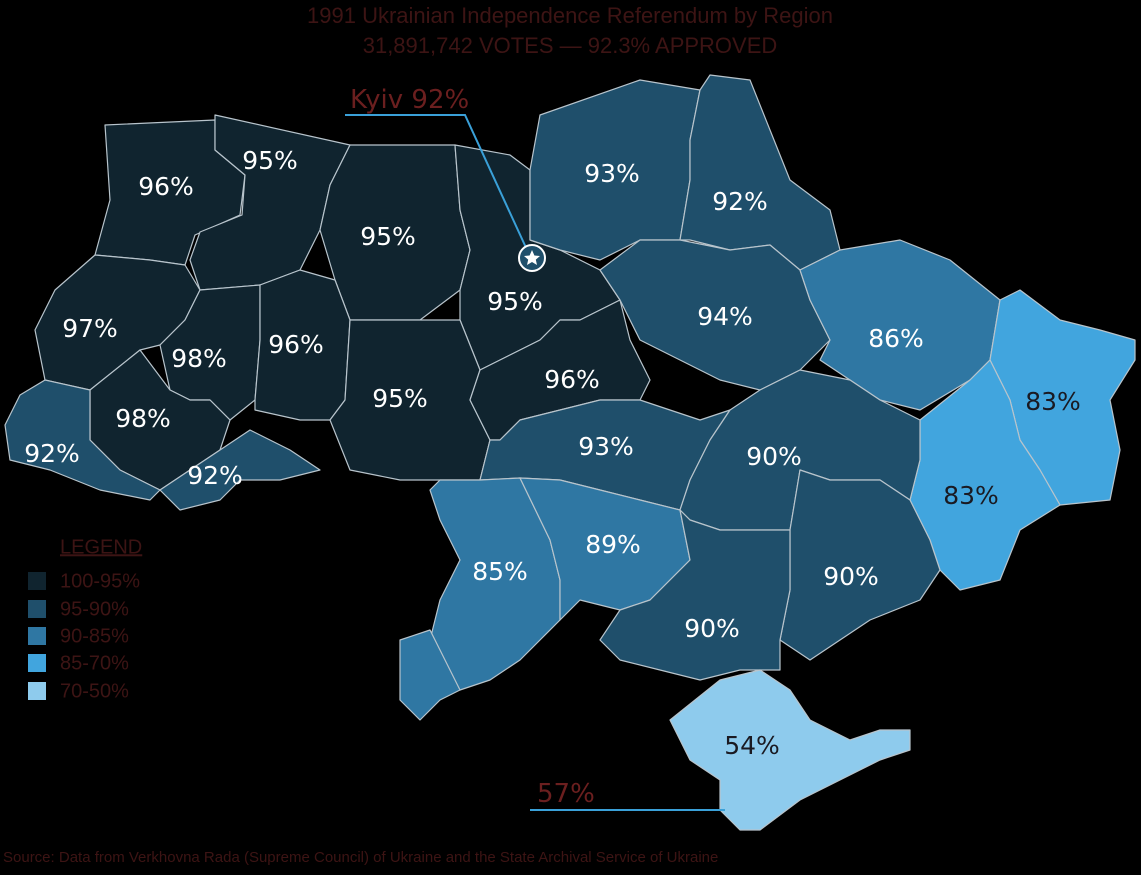  I want to click on region-label: 54%, so click(752, 745).